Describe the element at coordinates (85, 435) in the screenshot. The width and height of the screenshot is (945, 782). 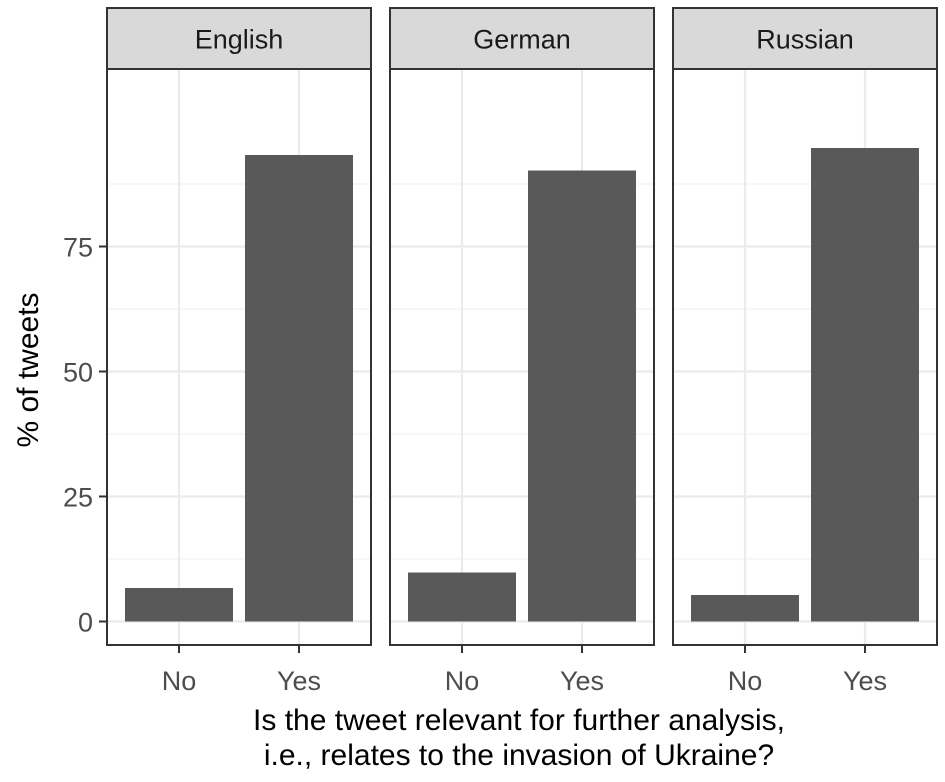
I see `y-axis: 0 25 50 75` at that location.